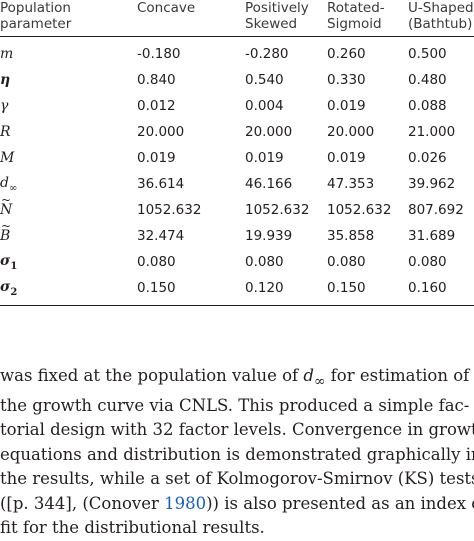 The width and height of the screenshot is (474, 541). I want to click on table-cell: 0.500, so click(427, 54).